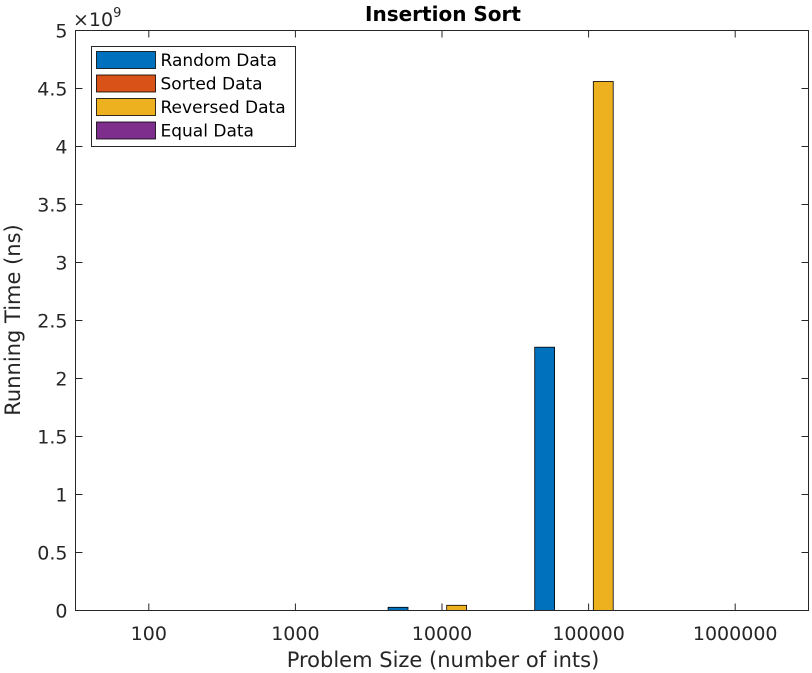  Describe the element at coordinates (13, 319) in the screenshot. I see `y-axis-label: Running Time (ns)` at that location.